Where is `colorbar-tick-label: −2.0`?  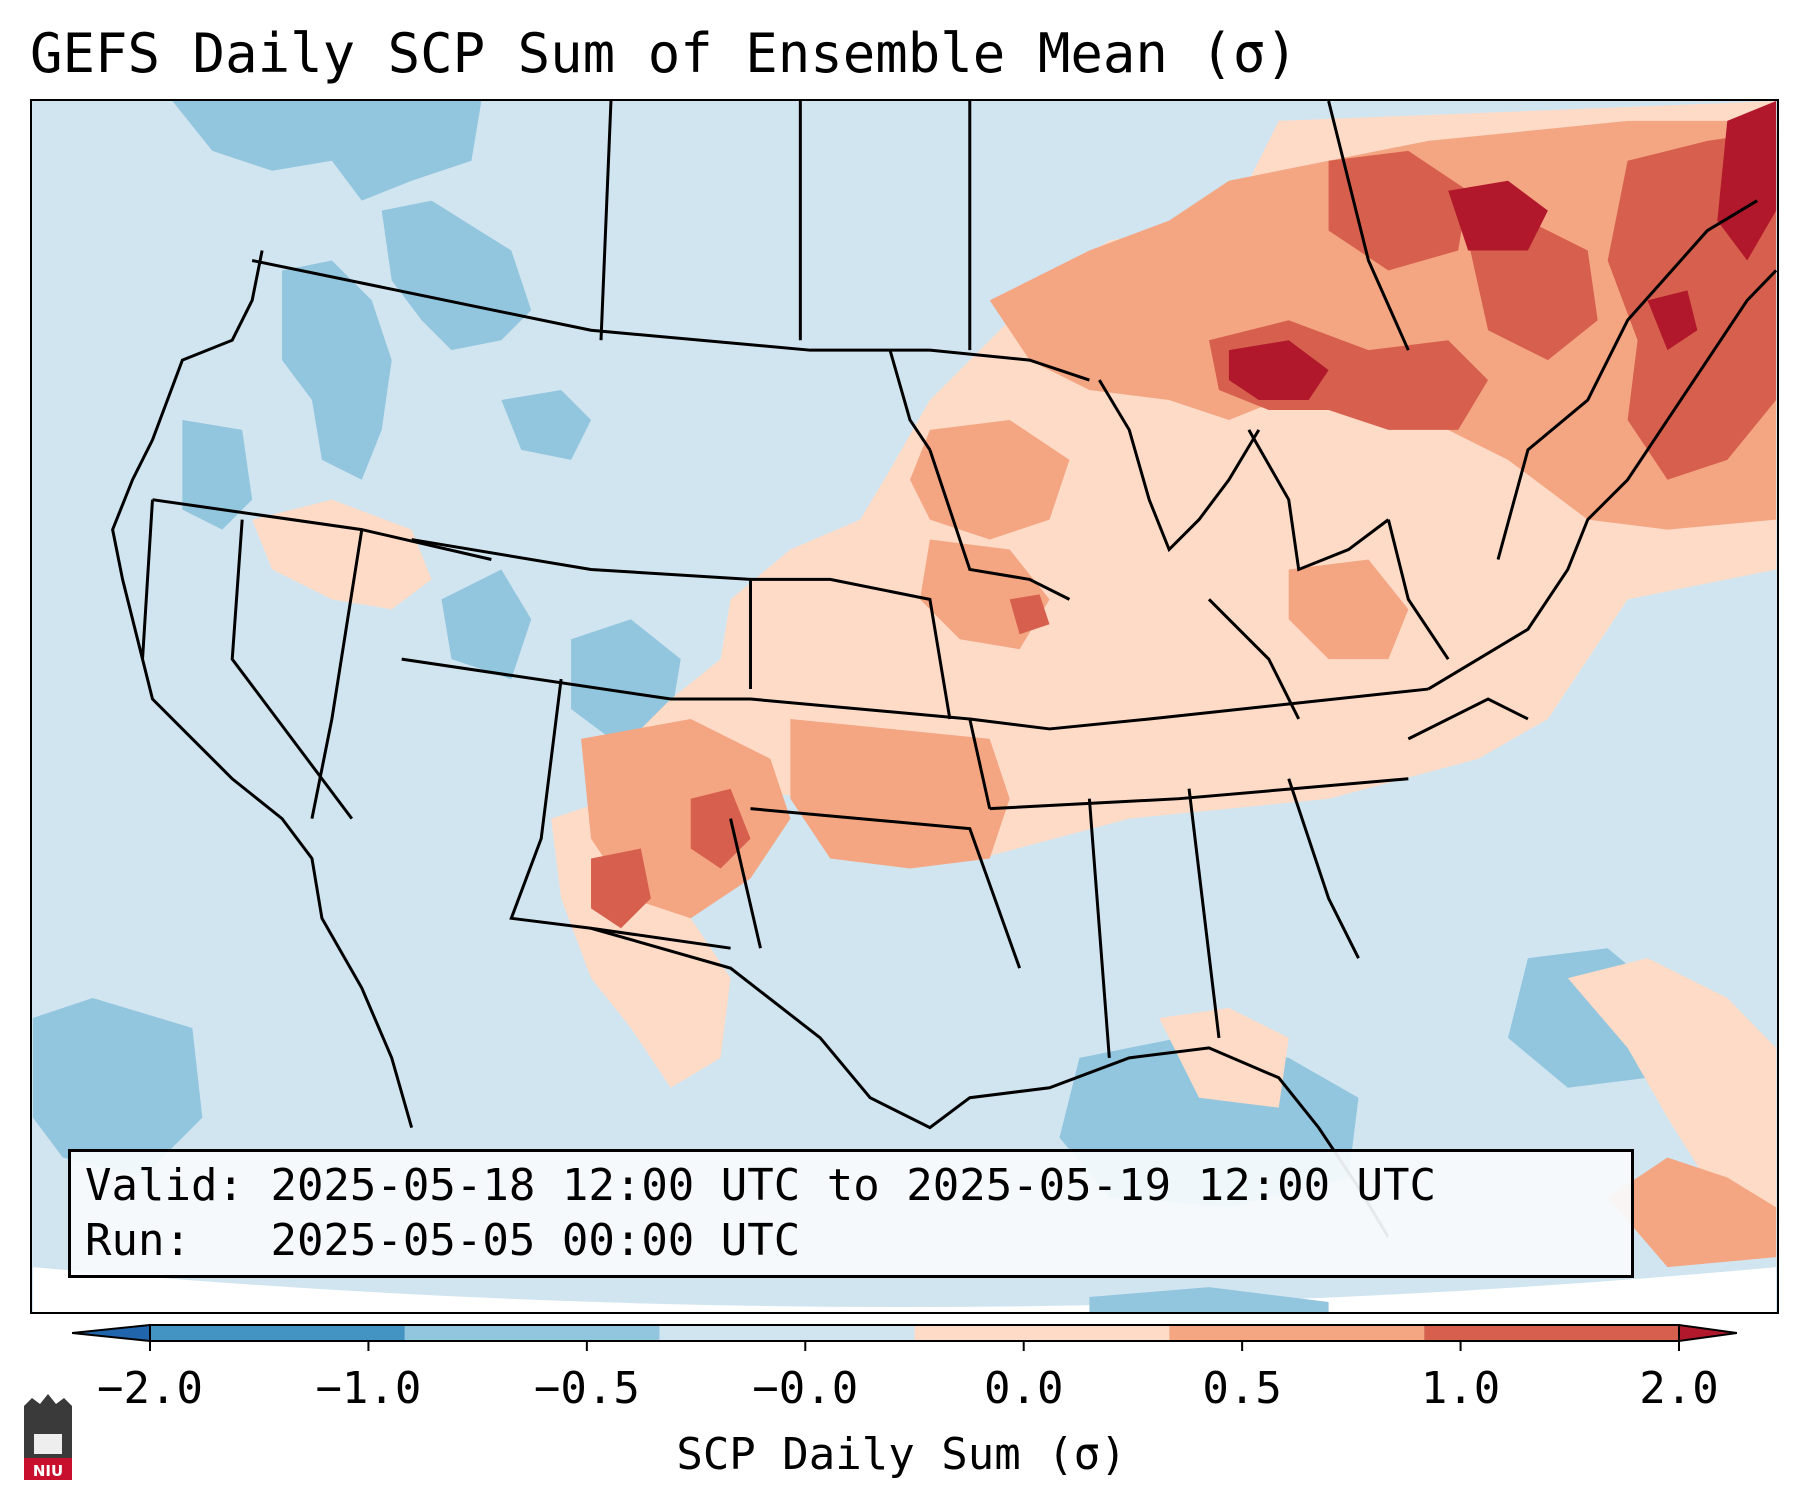 colorbar-tick-label: −2.0 is located at coordinates (150, 1388).